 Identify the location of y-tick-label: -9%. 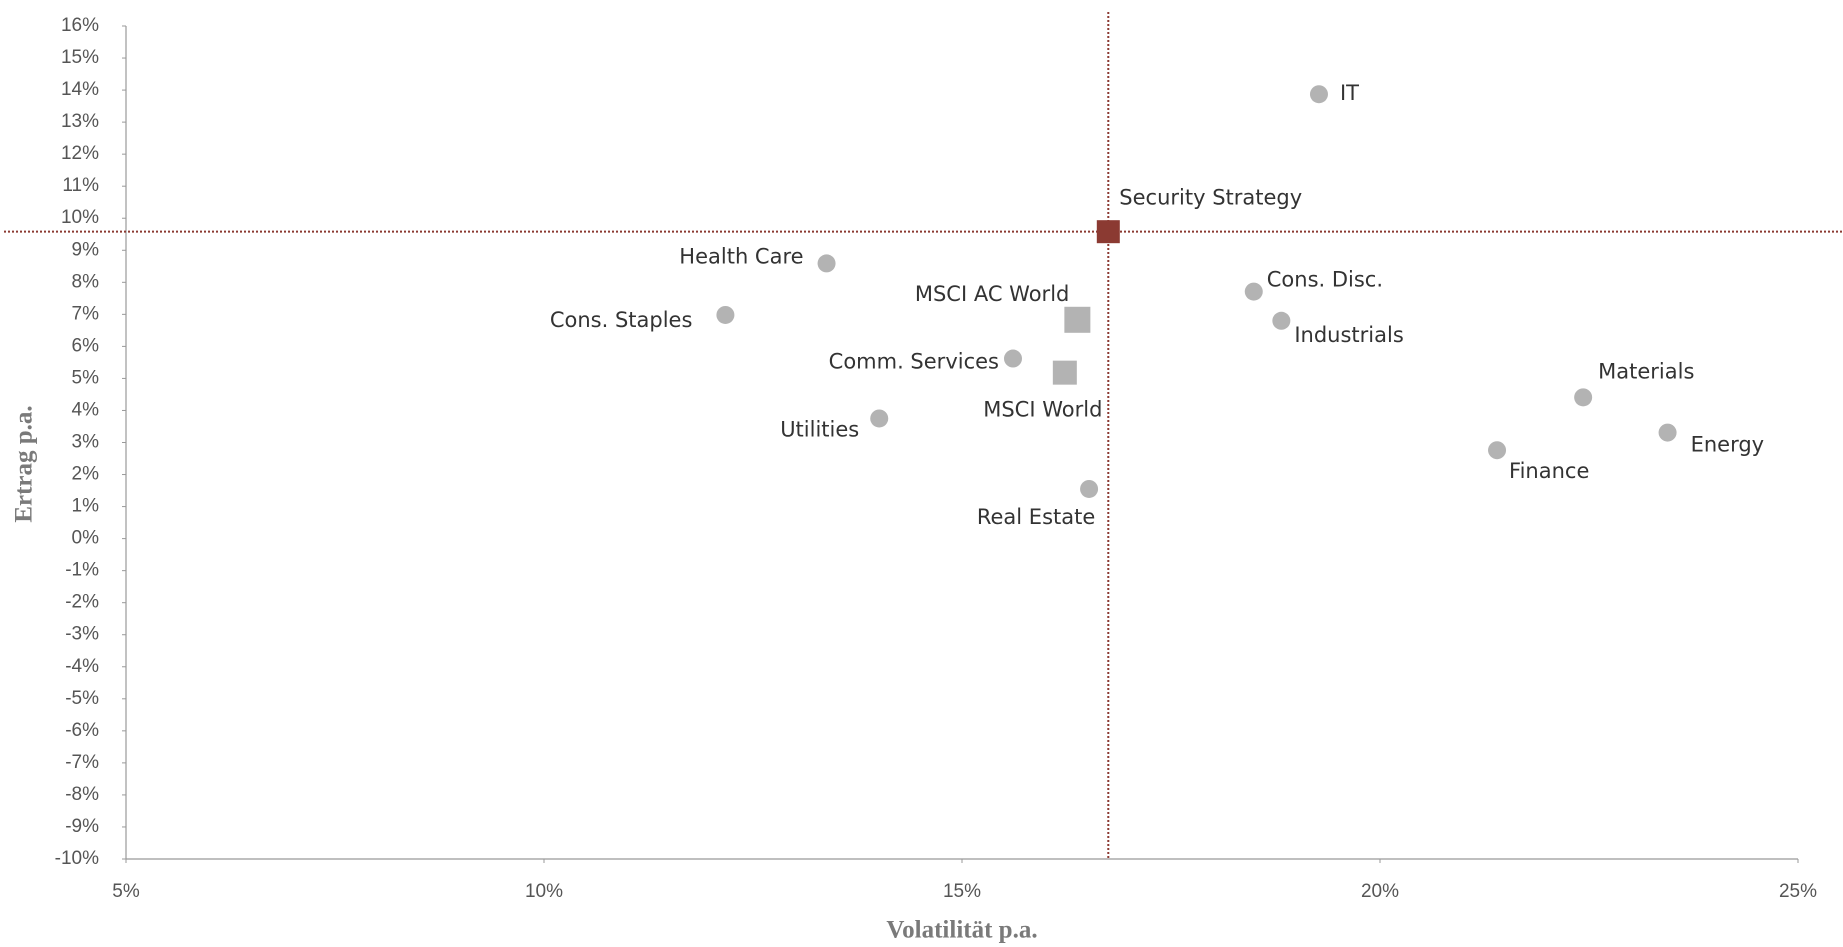
(82, 826).